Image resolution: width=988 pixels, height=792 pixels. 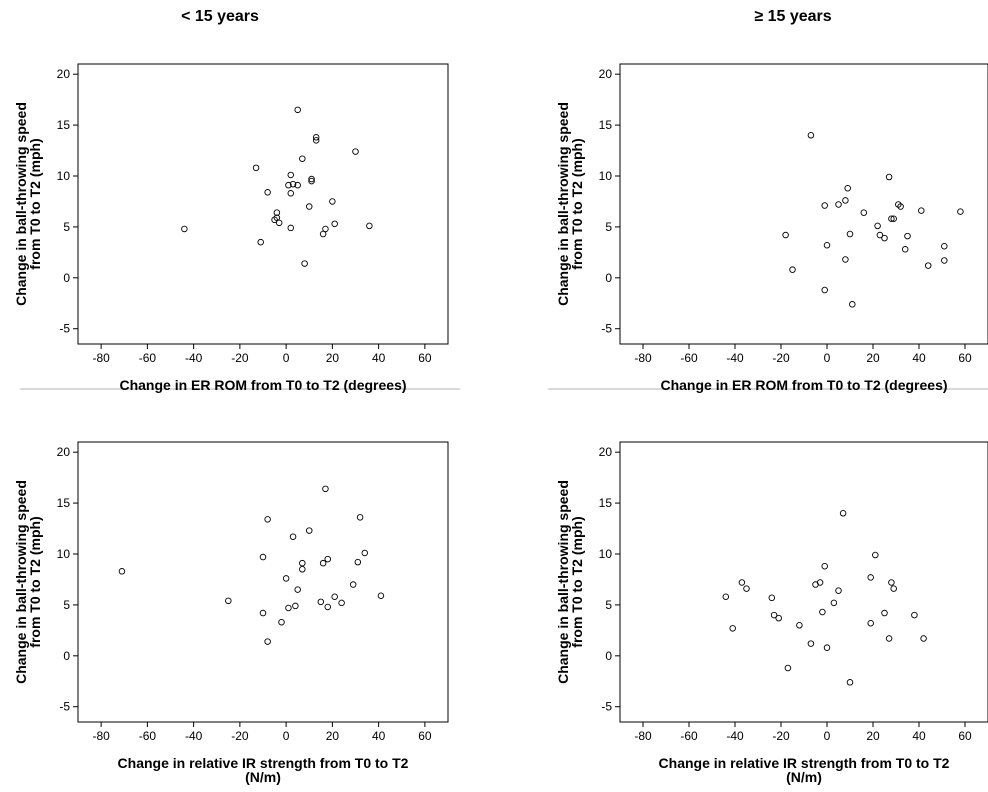 What do you see at coordinates (286, 736) in the screenshot?
I see `x-tick-label: 0` at bounding box center [286, 736].